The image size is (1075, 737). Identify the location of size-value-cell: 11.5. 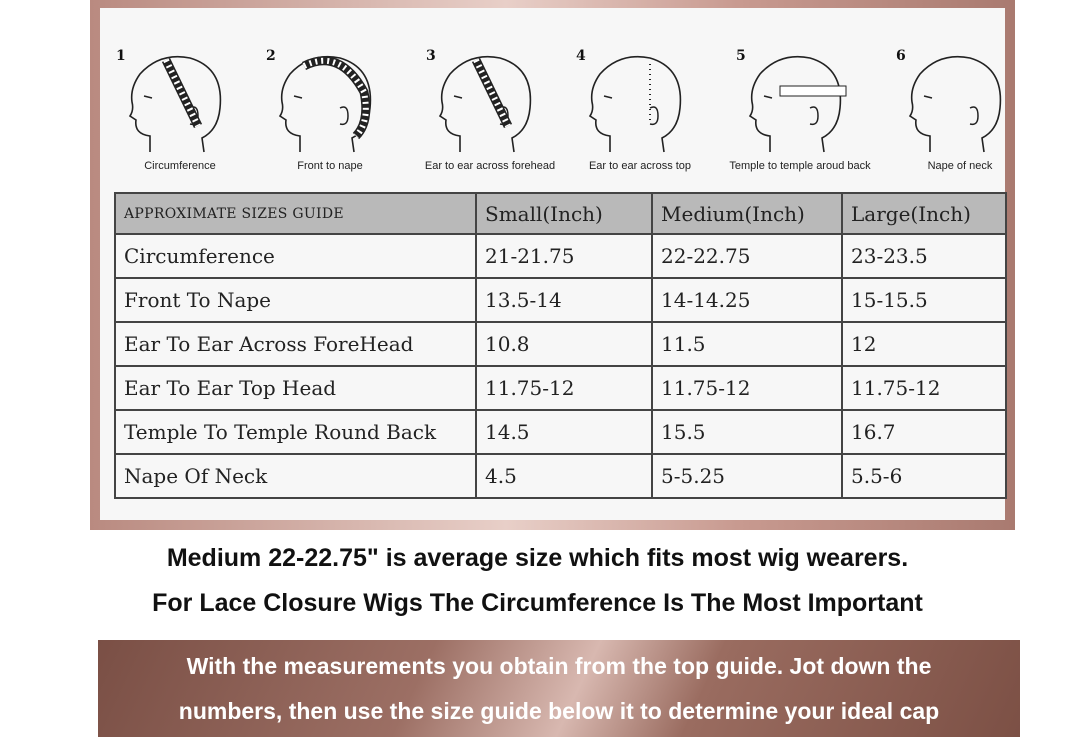
(747, 344).